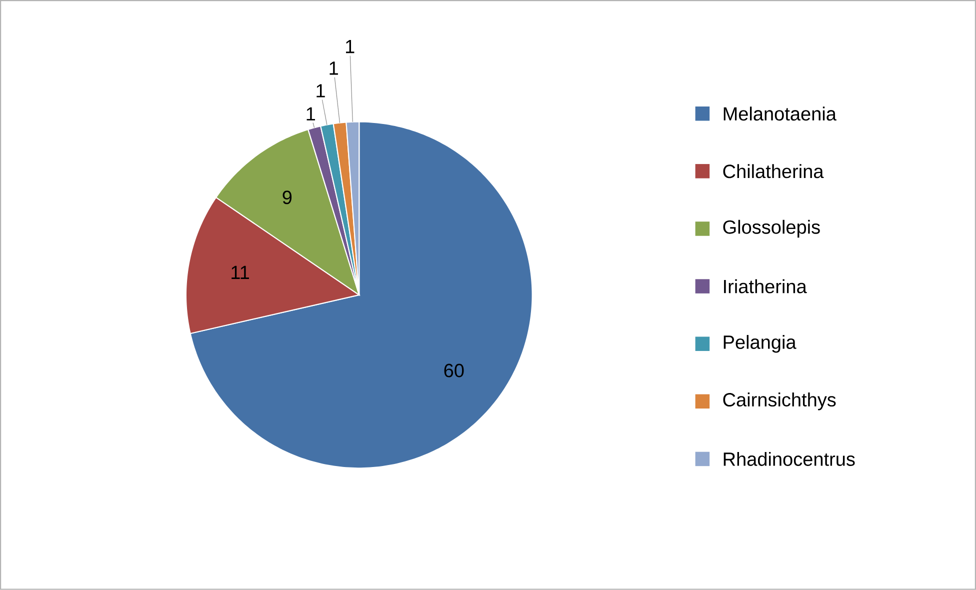 The width and height of the screenshot is (976, 590). What do you see at coordinates (287, 197) in the screenshot?
I see `data-label: 9` at bounding box center [287, 197].